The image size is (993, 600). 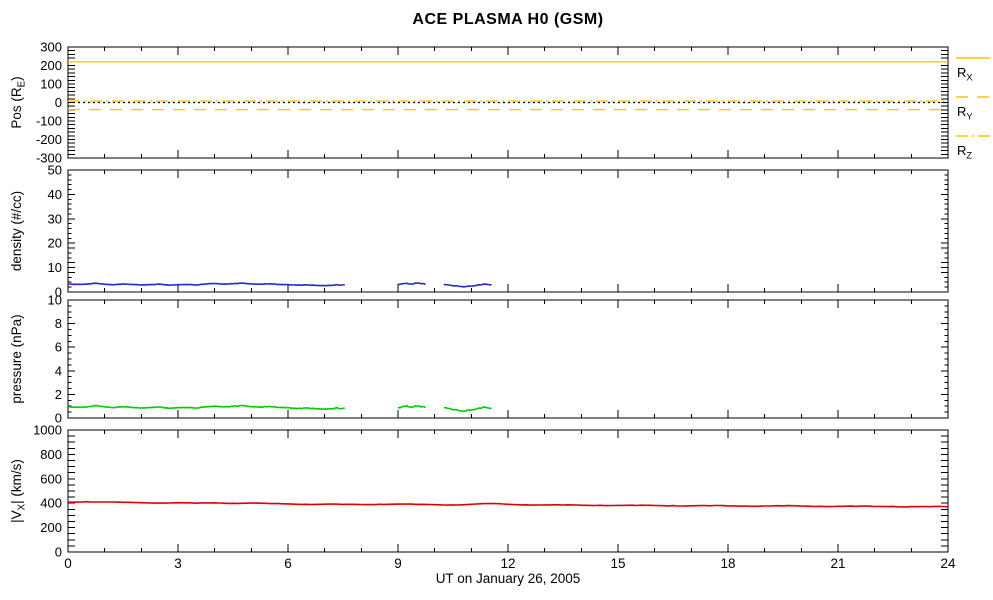 What do you see at coordinates (508, 578) in the screenshot?
I see `xaxis-caption: UT on January 26, 2005` at bounding box center [508, 578].